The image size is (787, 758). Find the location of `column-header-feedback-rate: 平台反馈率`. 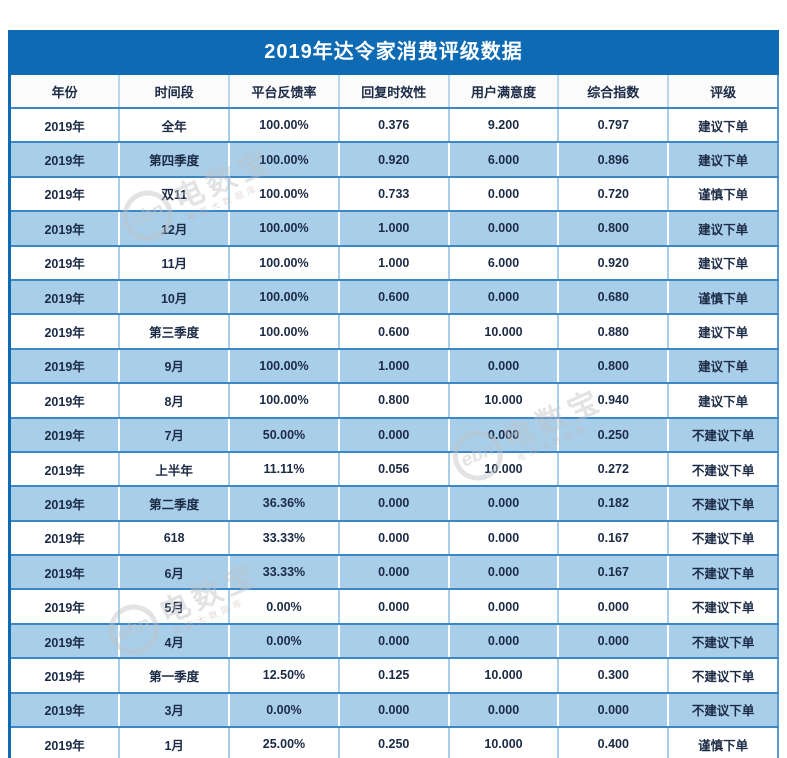

column-header-feedback-rate: 平台反馈率 is located at coordinates (283, 92).